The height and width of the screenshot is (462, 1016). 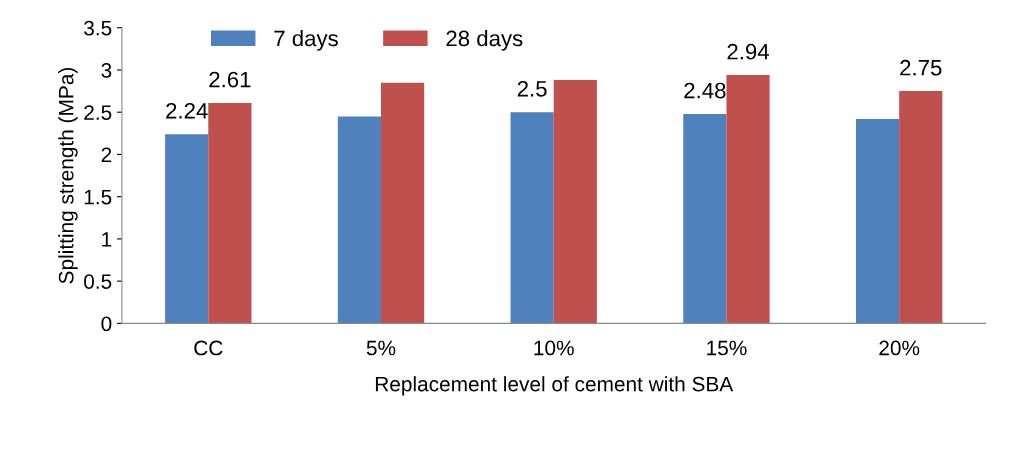 I want to click on data-label: 2.94, so click(x=748, y=51).